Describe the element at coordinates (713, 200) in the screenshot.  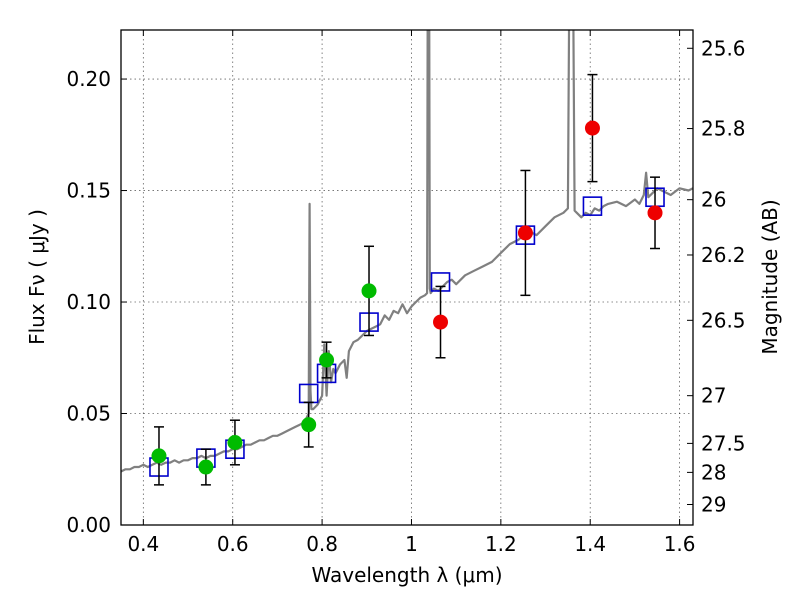
I see `mag-tick-label: 26` at that location.